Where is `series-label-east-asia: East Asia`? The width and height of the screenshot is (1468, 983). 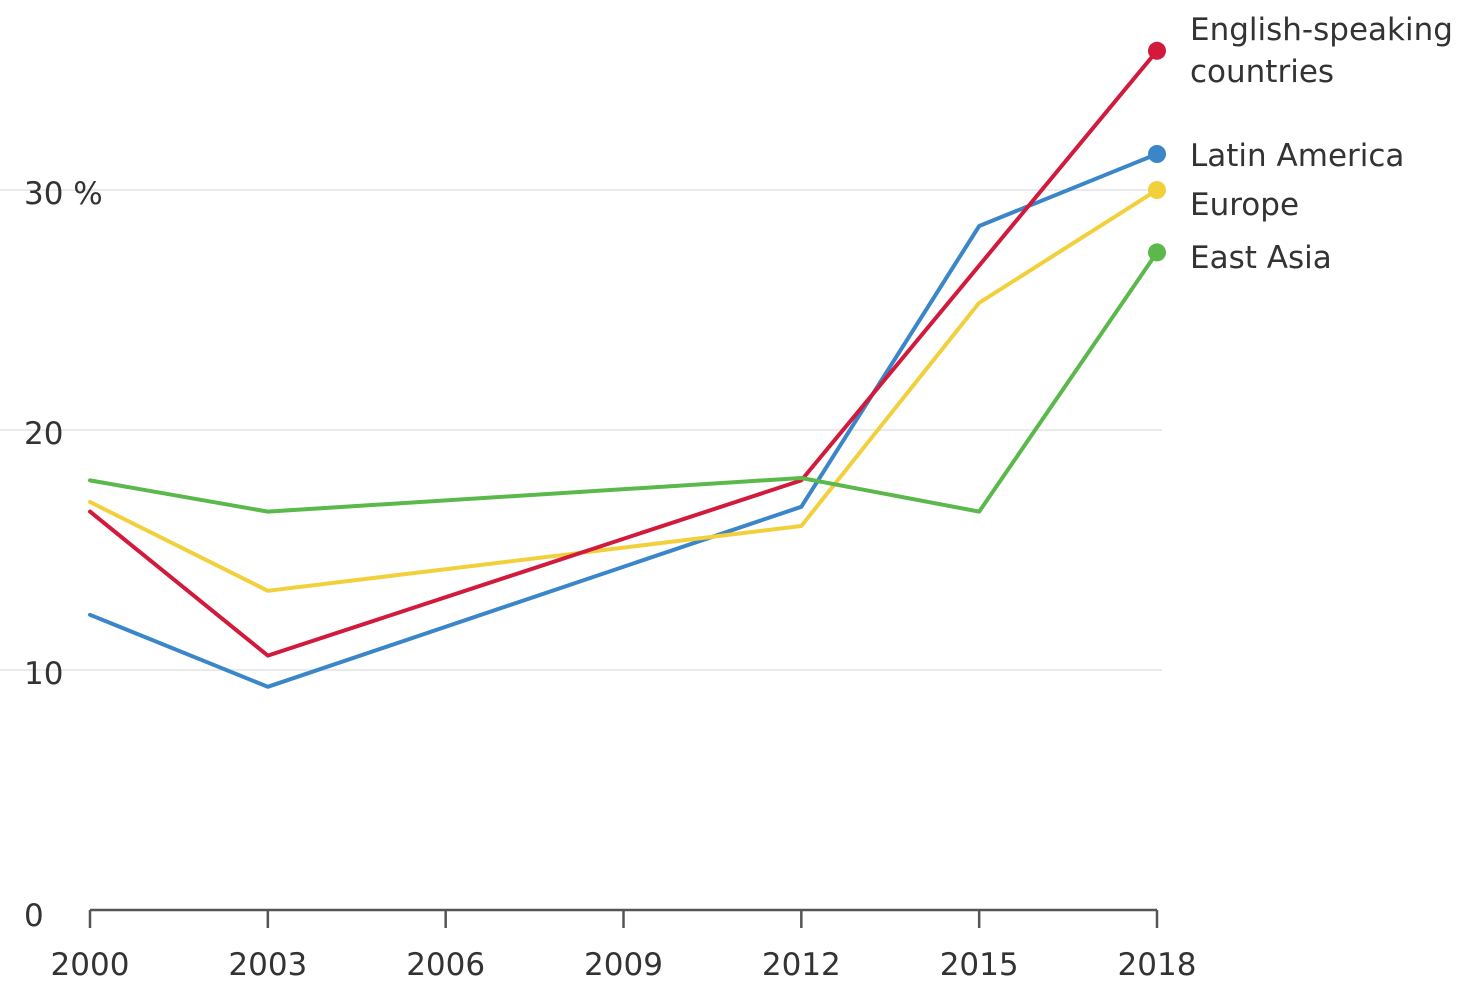 series-label-east-asia: East Asia is located at coordinates (1261, 258).